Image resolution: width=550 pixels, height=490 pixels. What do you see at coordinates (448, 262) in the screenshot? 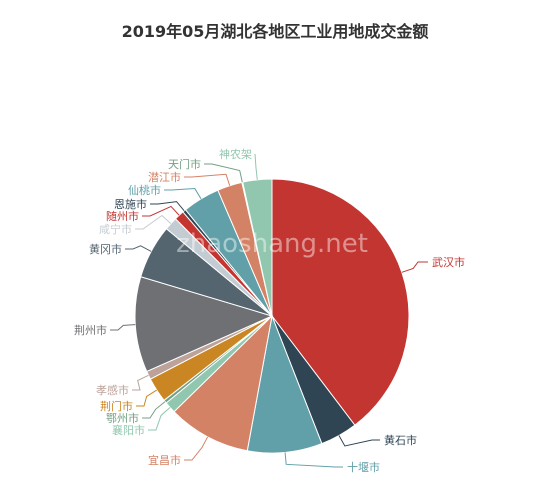
I see `slice-label: 武汉市` at bounding box center [448, 262].